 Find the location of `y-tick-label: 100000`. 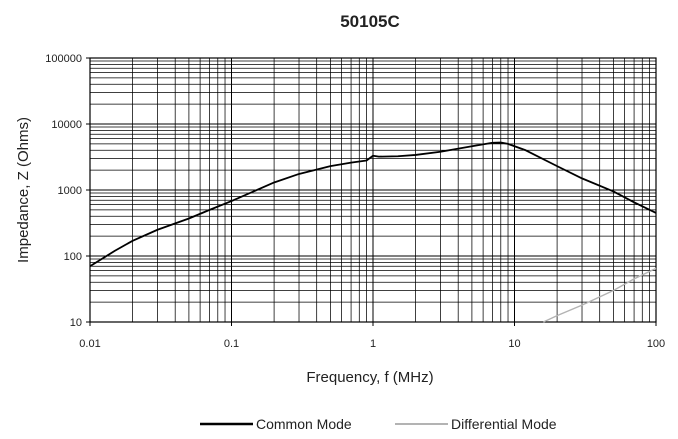

y-tick-label: 100000 is located at coordinates (63, 59).